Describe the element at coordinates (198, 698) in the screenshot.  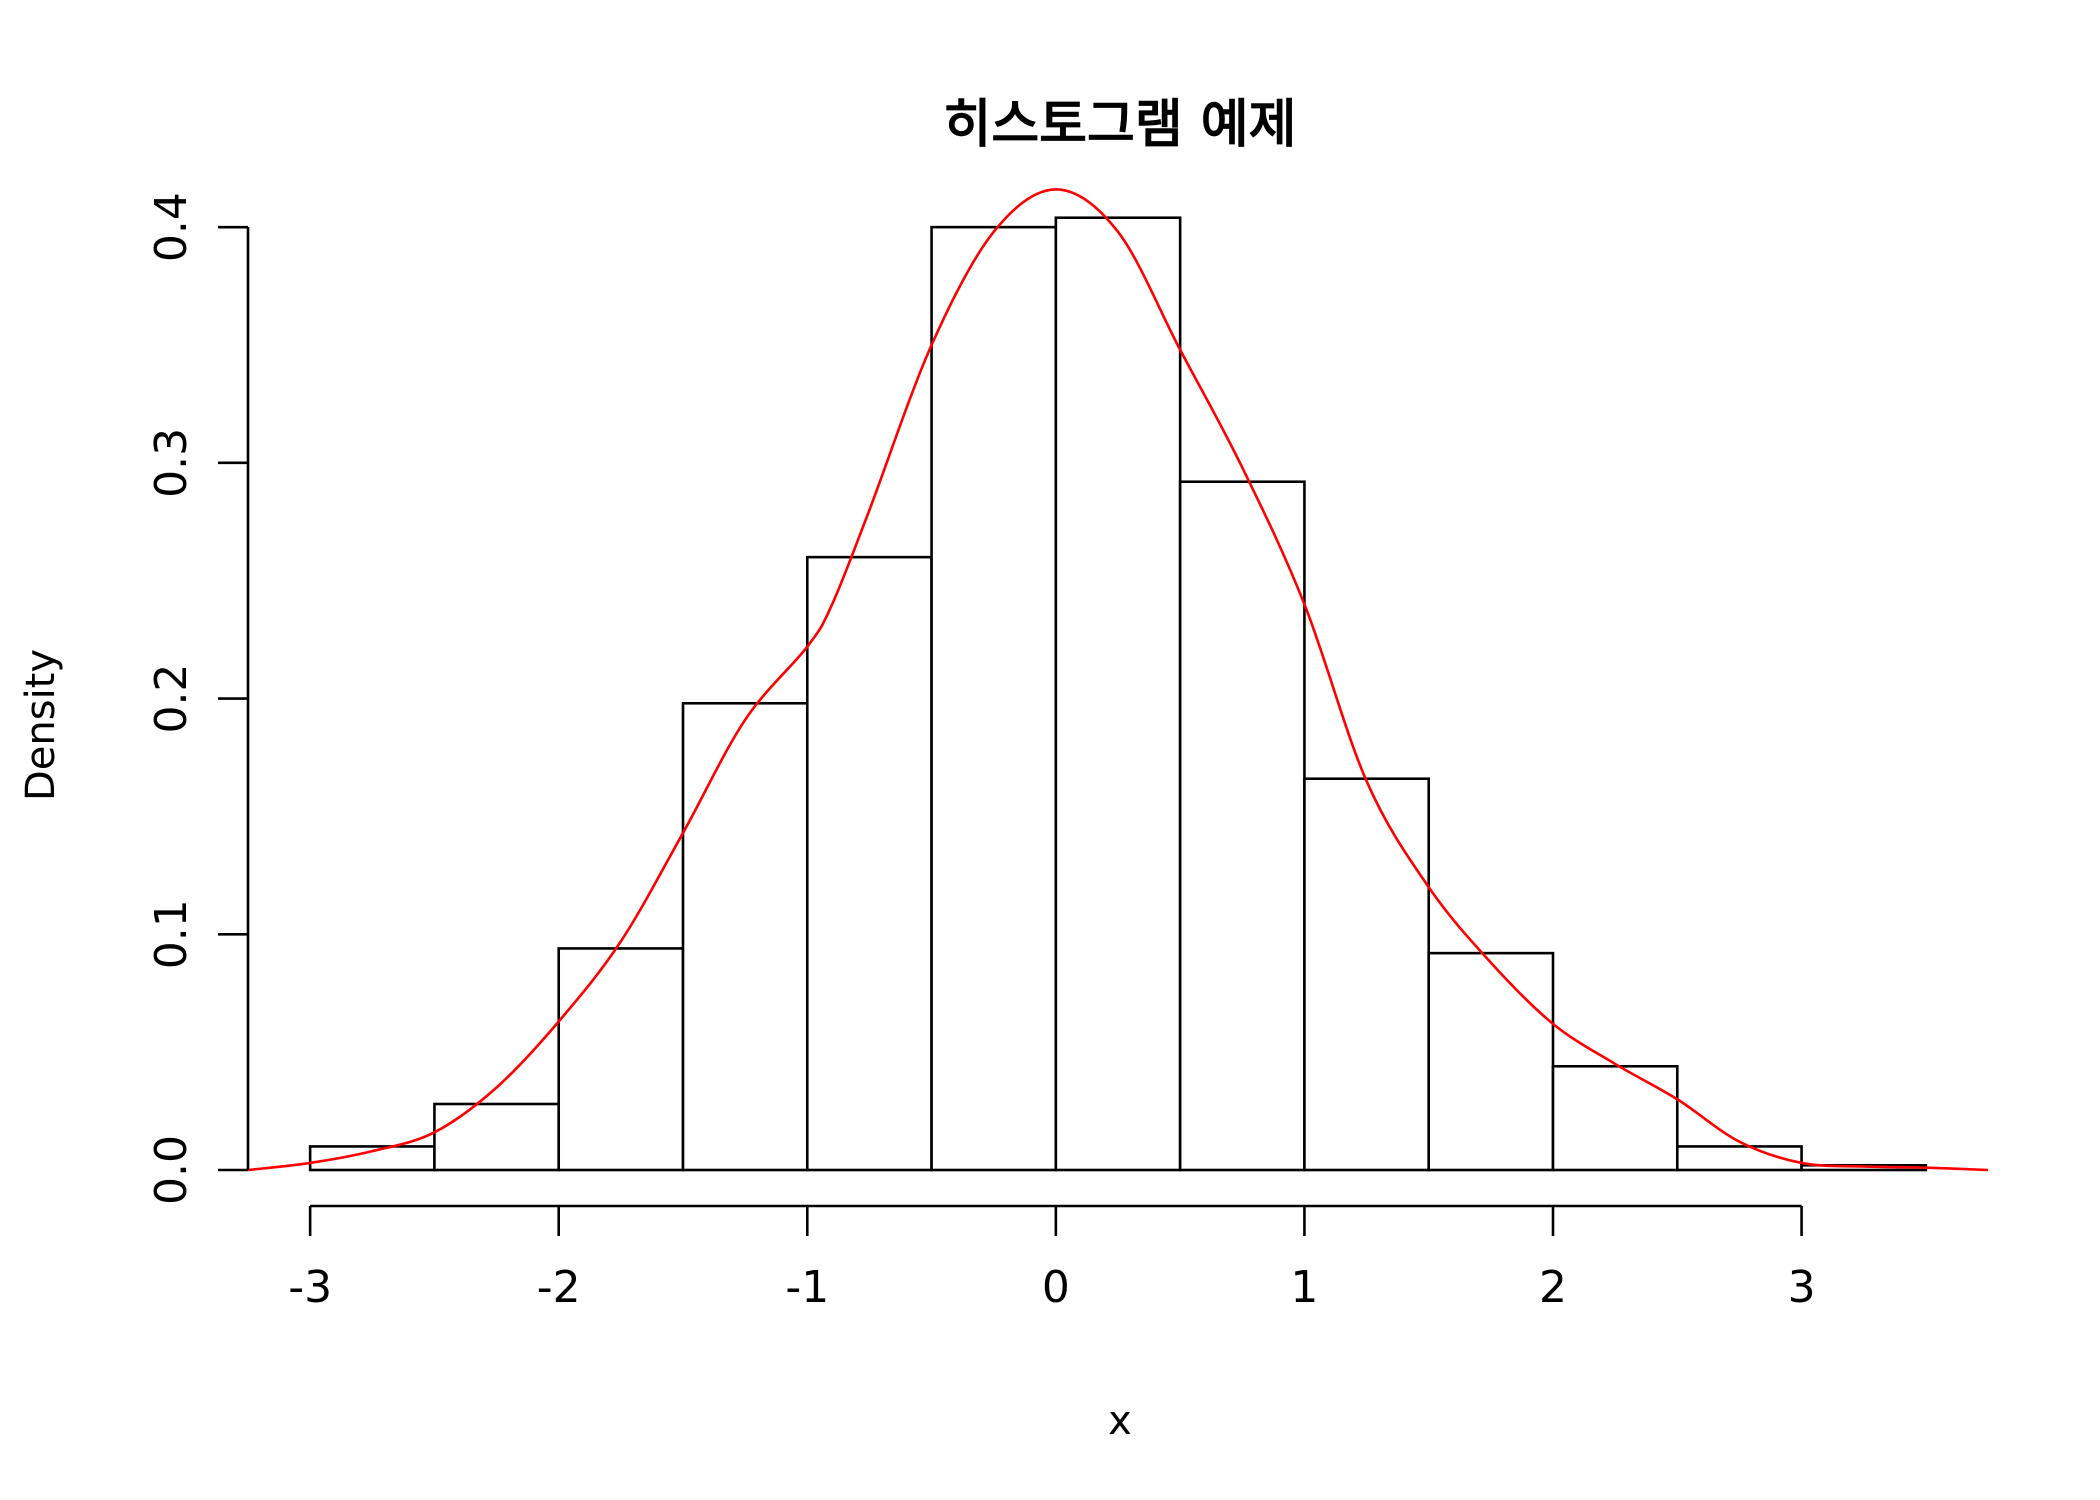
I see `y-axis: 0.0 0.1 0.2 0.3 0.4` at that location.